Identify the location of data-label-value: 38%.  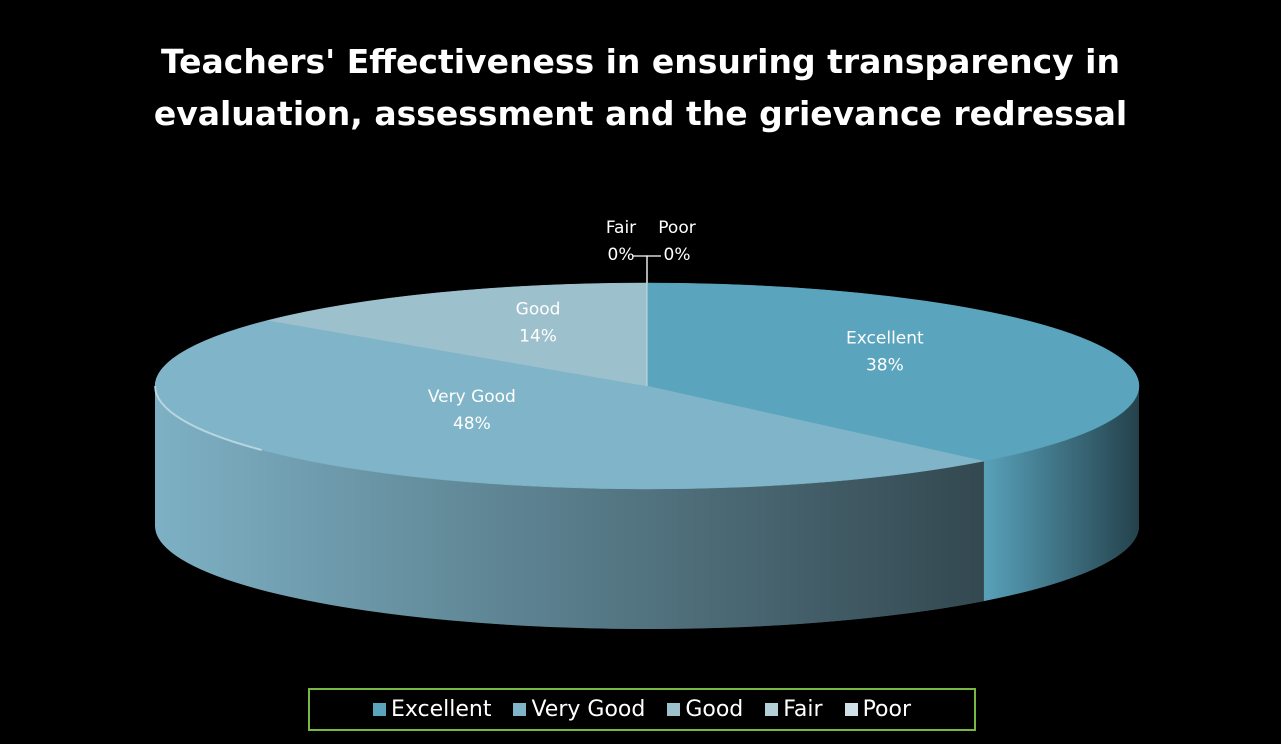
(885, 365).